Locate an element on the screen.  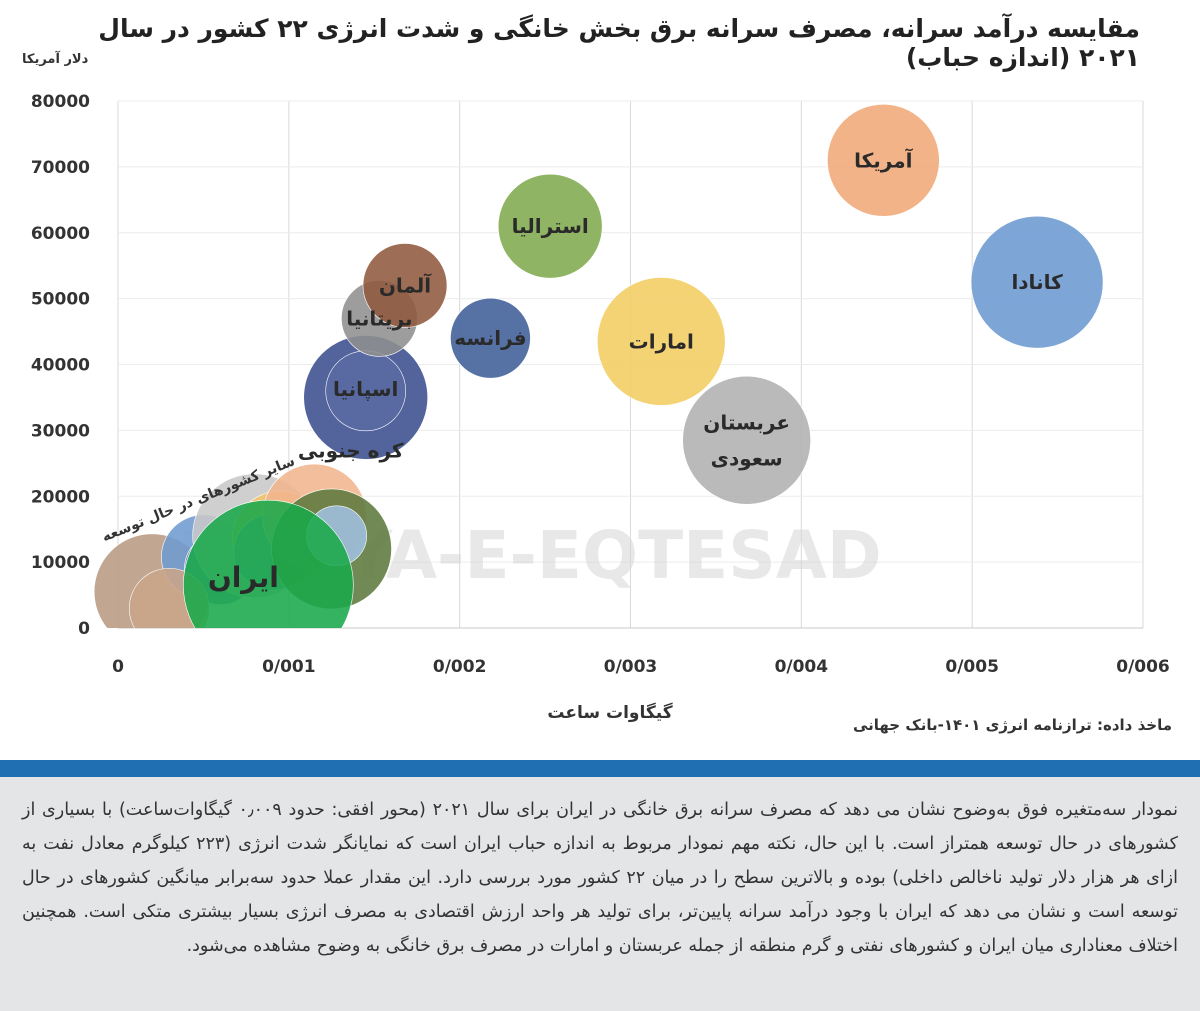
bubble-ایران is located at coordinates (268, 563).